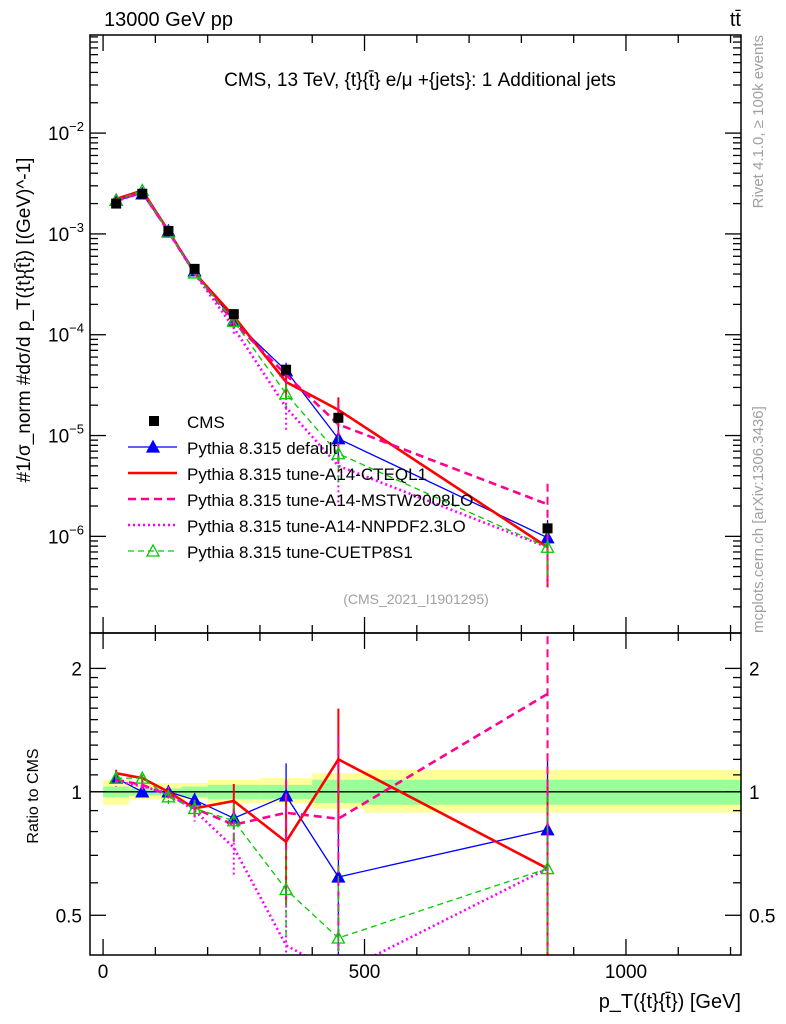  Describe the element at coordinates (365, 972) in the screenshot. I see `x-tick-label: 500` at that location.